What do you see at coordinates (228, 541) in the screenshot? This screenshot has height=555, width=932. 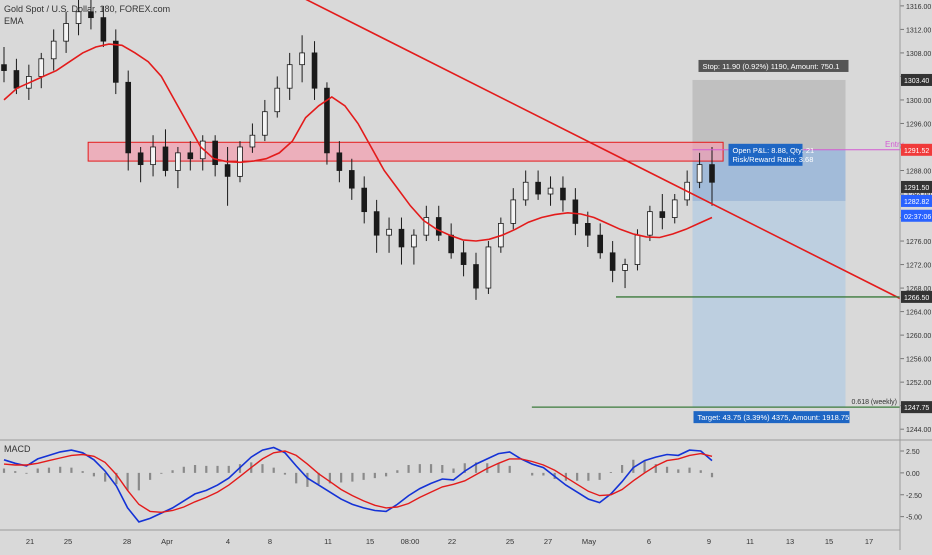 I see `time-axis-label: 4` at bounding box center [228, 541].